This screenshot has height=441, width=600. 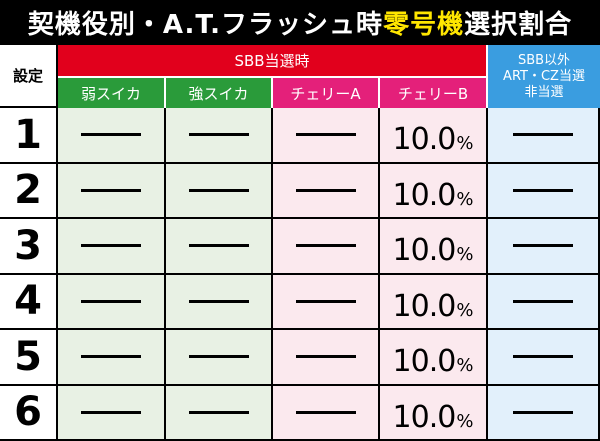 What do you see at coordinates (29, 191) in the screenshot?
I see `setting-number: 2` at bounding box center [29, 191].